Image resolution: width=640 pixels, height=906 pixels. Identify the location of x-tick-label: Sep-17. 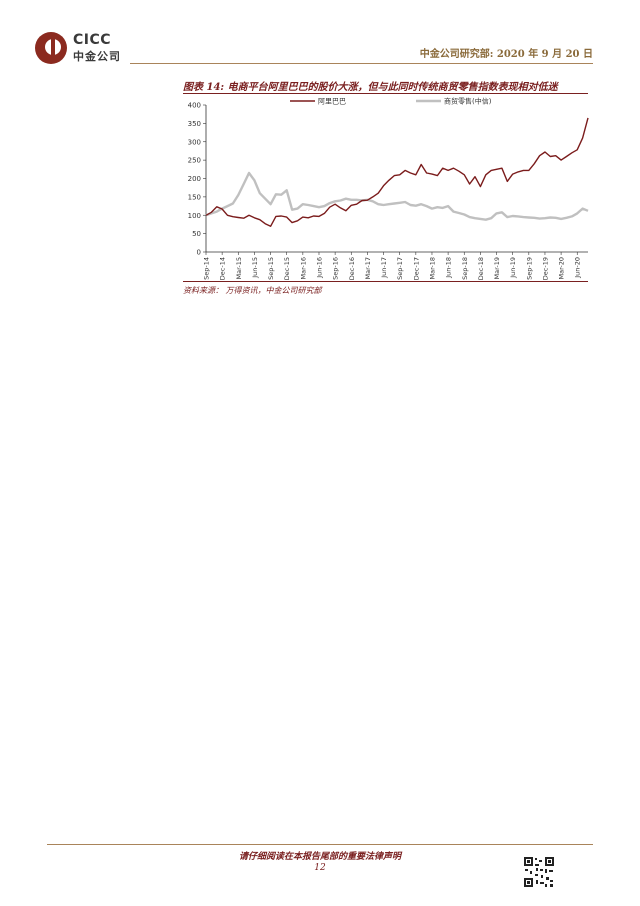
(400, 268).